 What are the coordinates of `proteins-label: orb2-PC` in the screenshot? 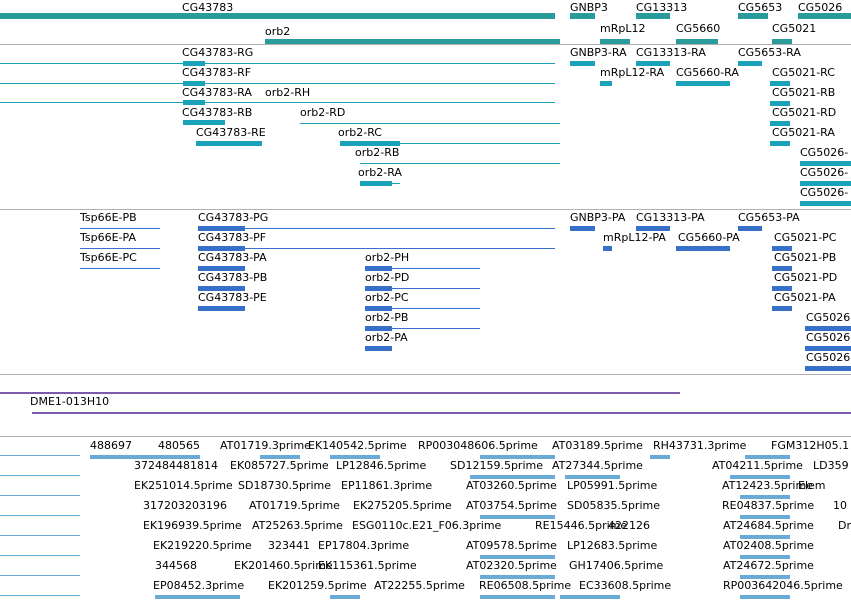 It's located at (387, 297).